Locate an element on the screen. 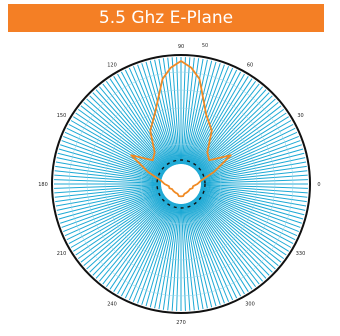 The image size is (340, 336). angle-tick-label: 270 is located at coordinates (181, 323).